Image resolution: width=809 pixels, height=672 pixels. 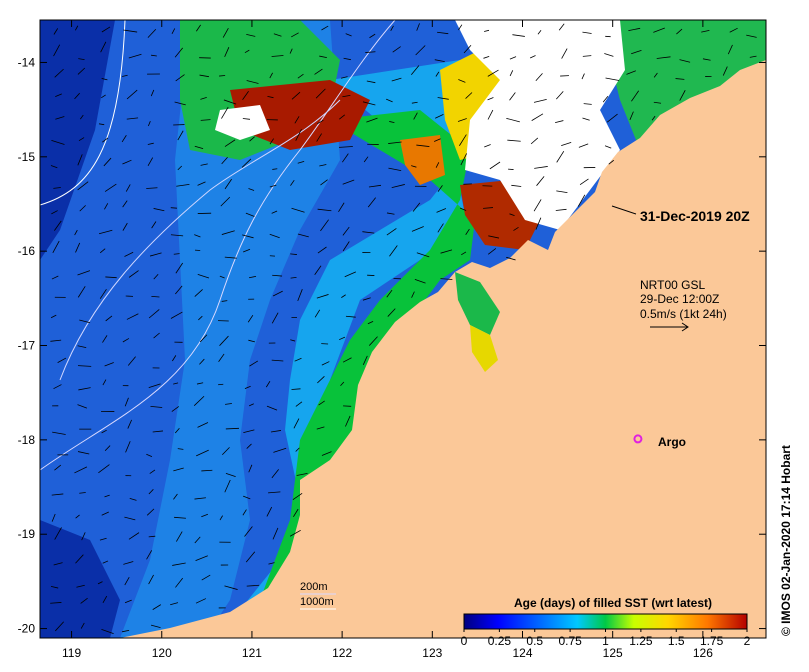 What do you see at coordinates (317, 602) in the screenshot?
I see `contour-label-1000m: 1000m` at bounding box center [317, 602].